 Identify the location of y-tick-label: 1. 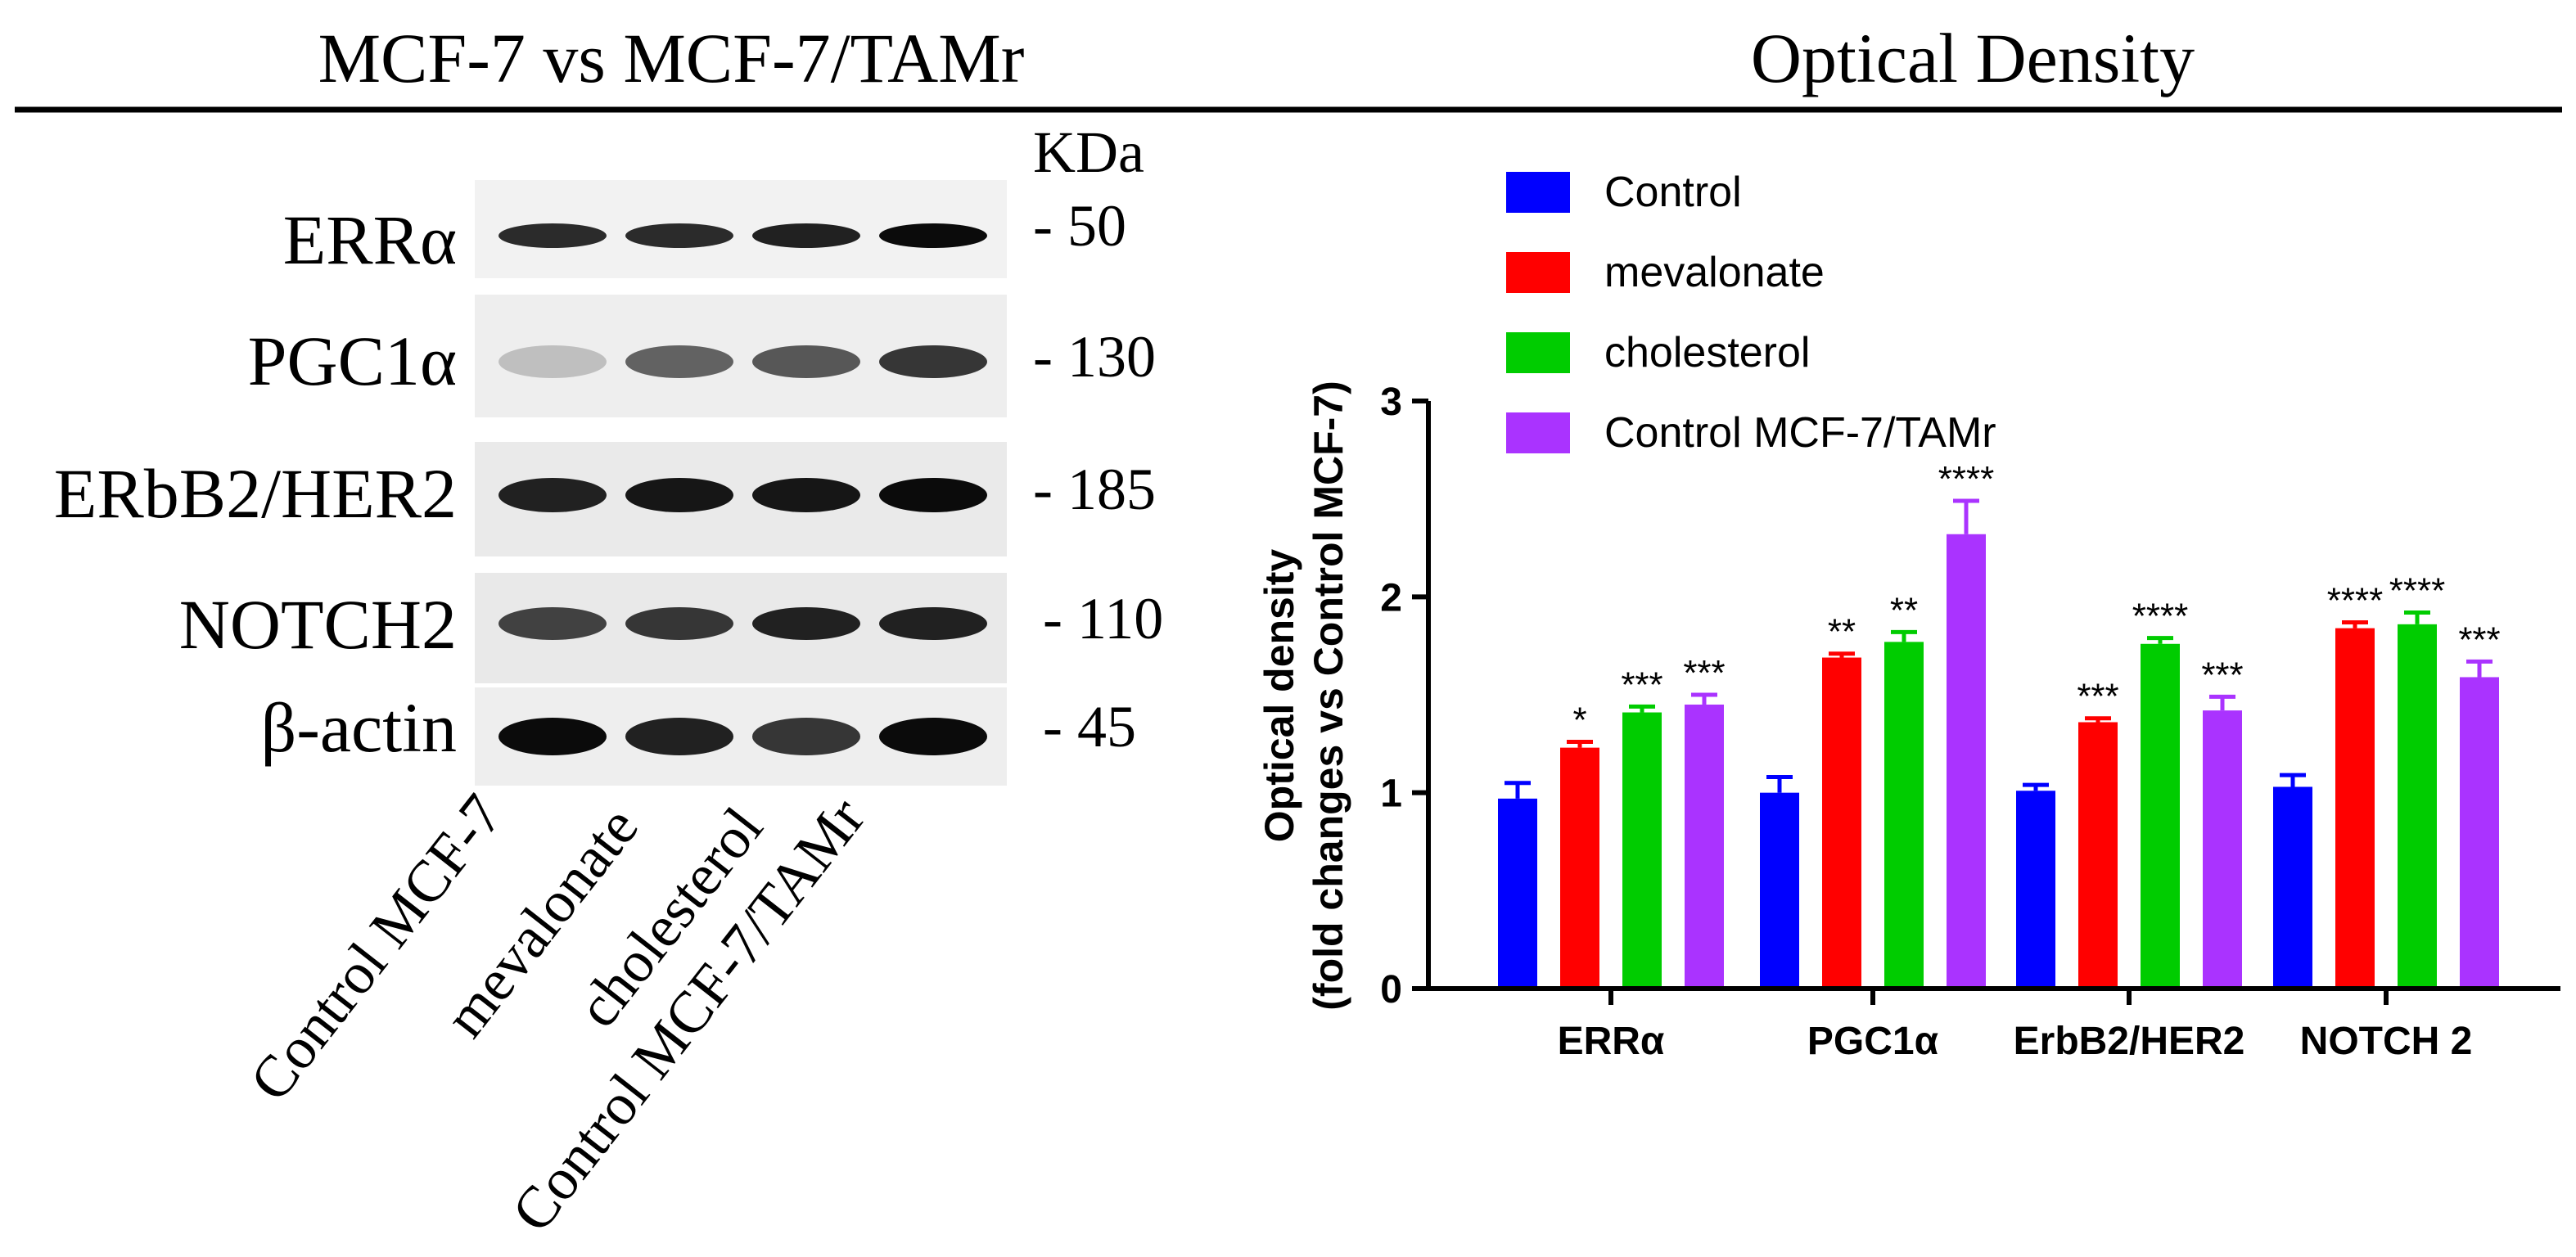
(1391, 794).